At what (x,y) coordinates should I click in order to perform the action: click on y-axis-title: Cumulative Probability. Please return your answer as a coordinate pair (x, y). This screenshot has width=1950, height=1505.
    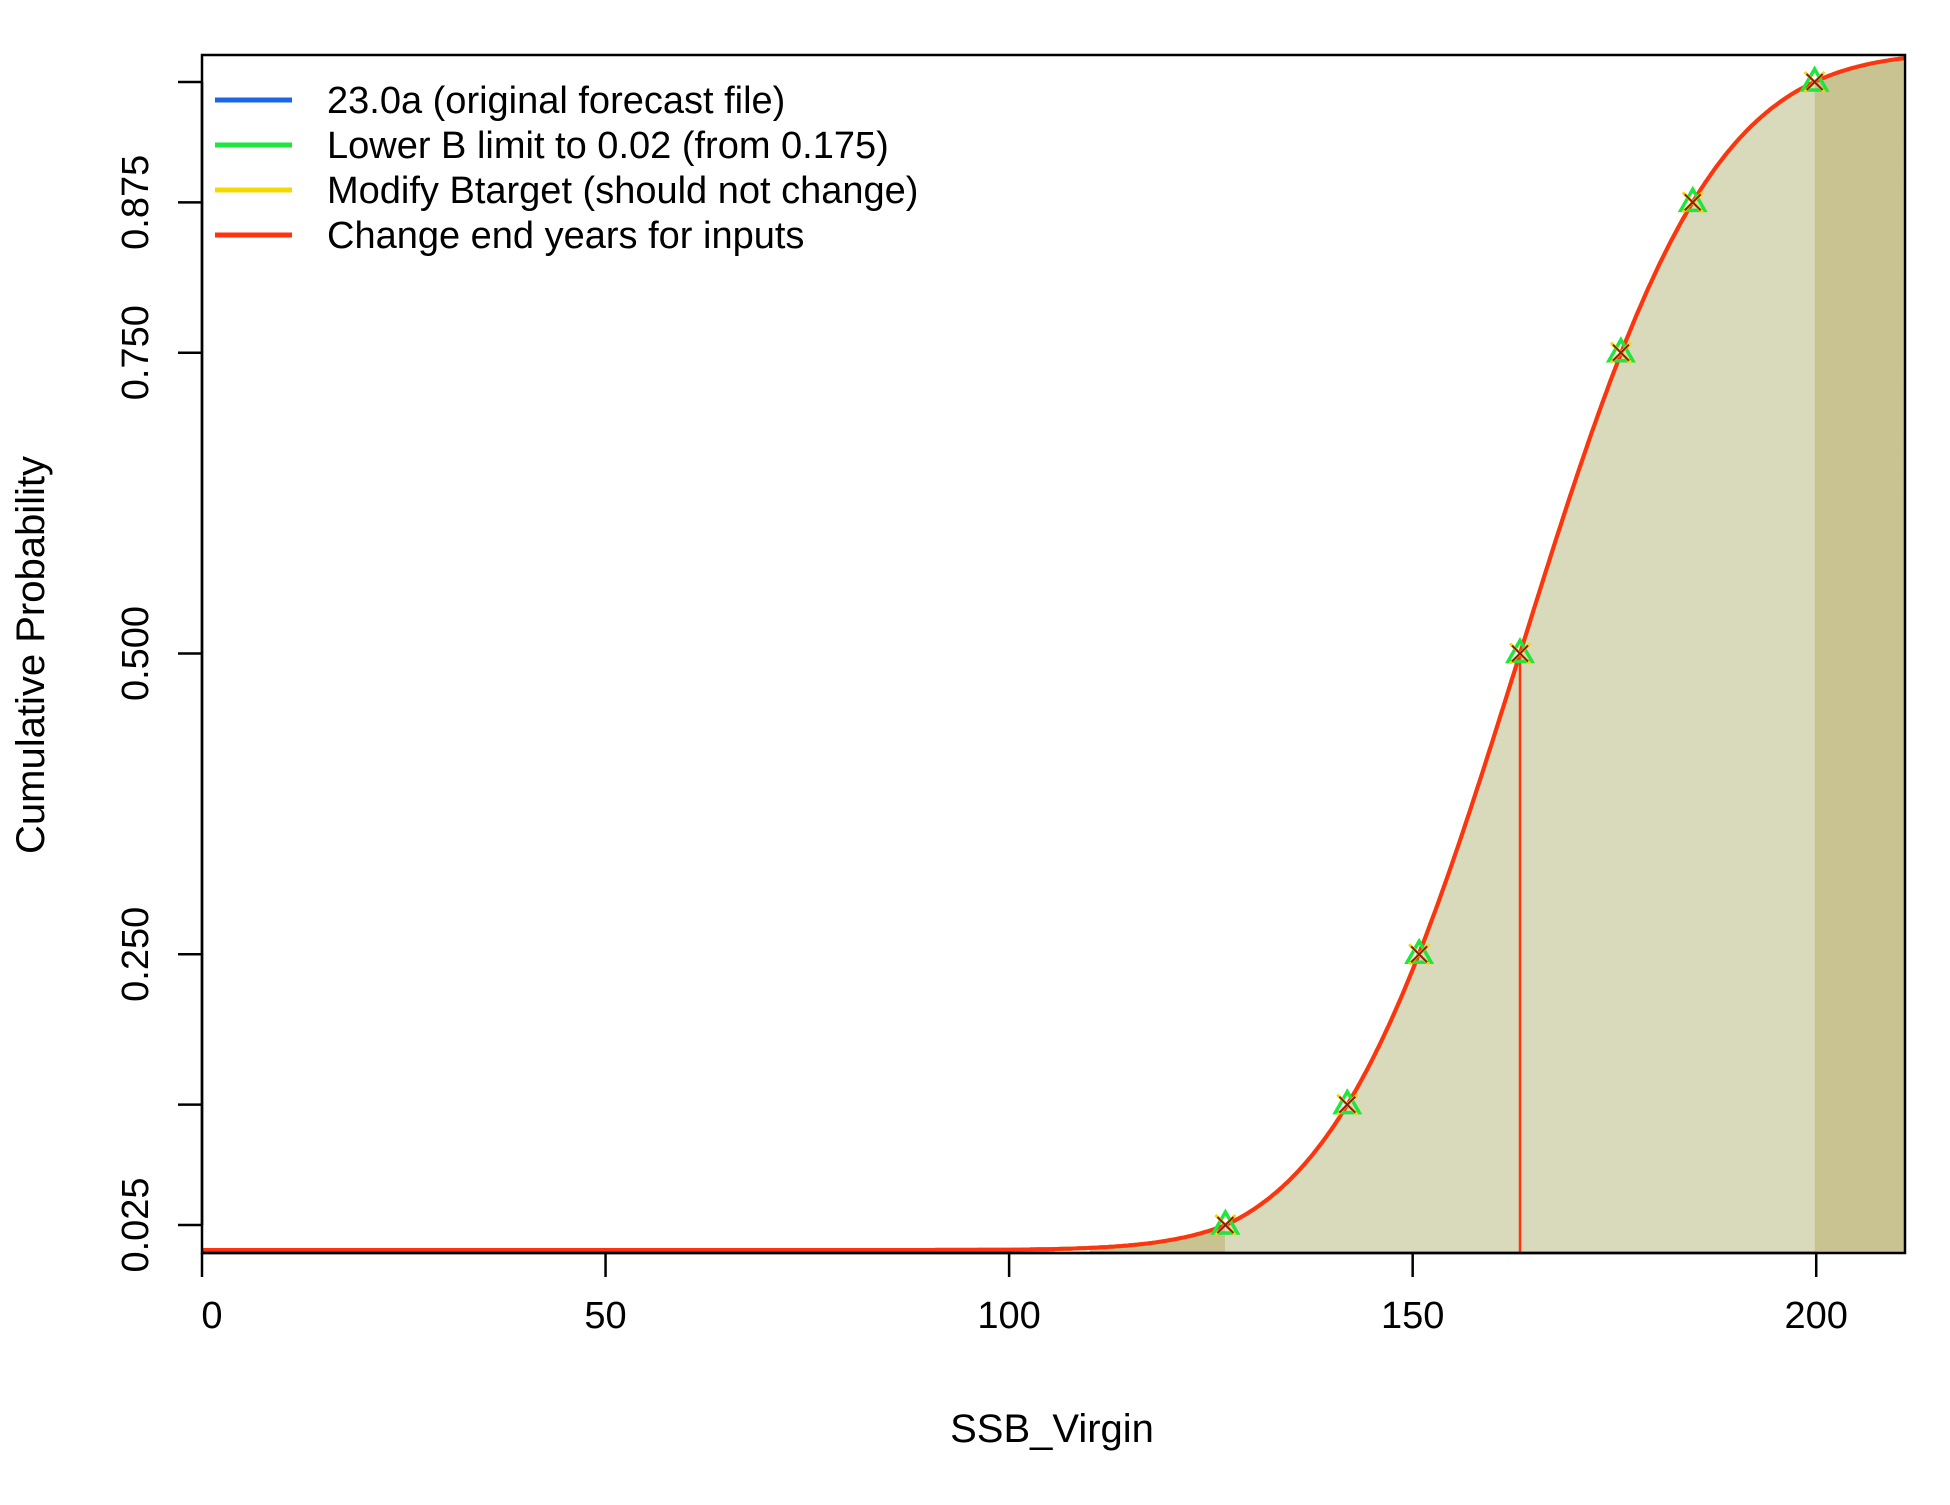
    Looking at the image, I should click on (31, 655).